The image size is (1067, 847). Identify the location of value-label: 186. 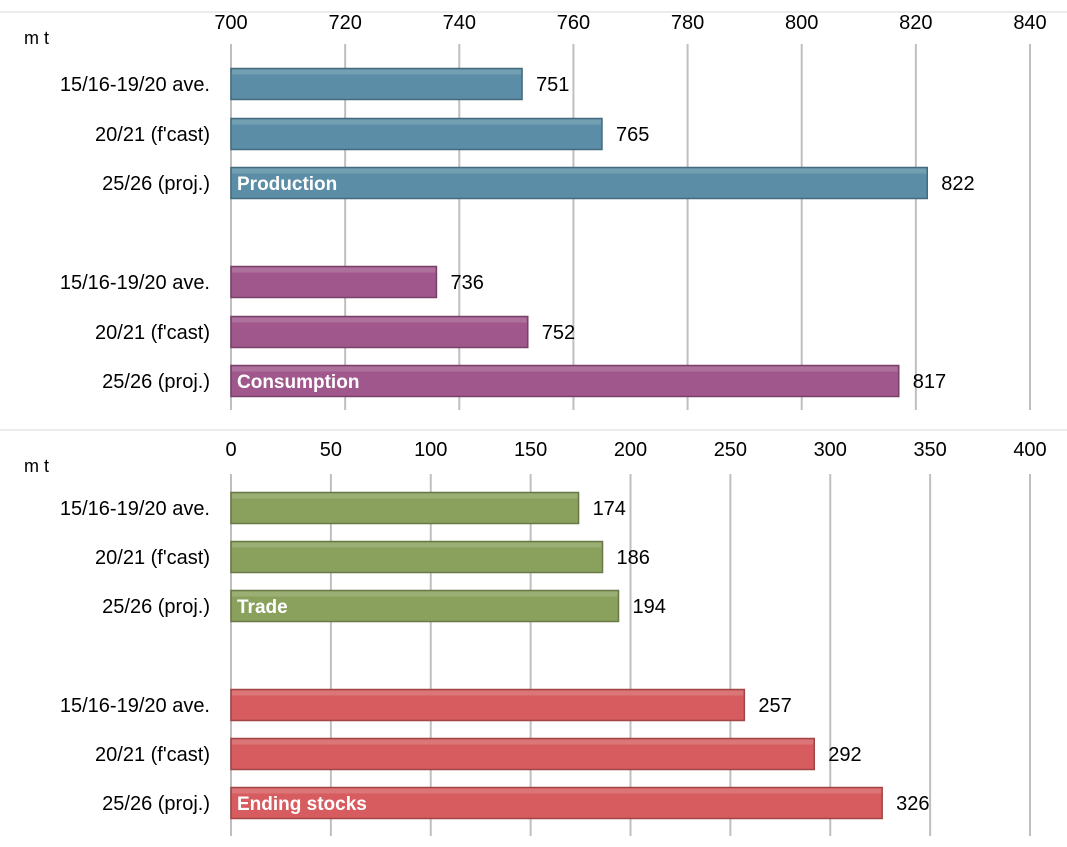
(633, 558).